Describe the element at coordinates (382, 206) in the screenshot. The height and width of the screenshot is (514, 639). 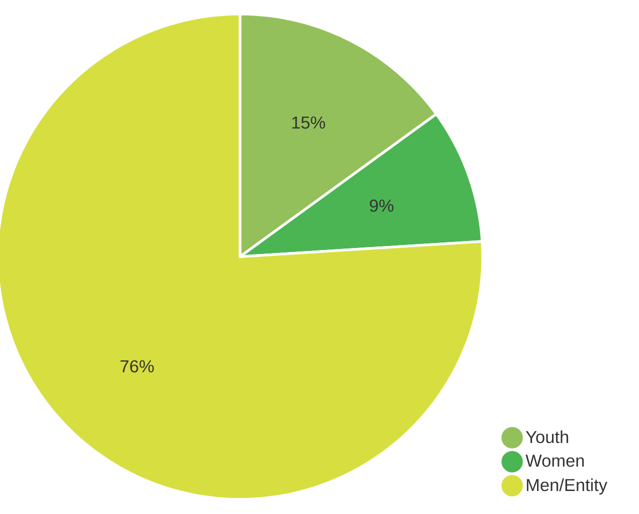
I see `data-label: 9%` at that location.